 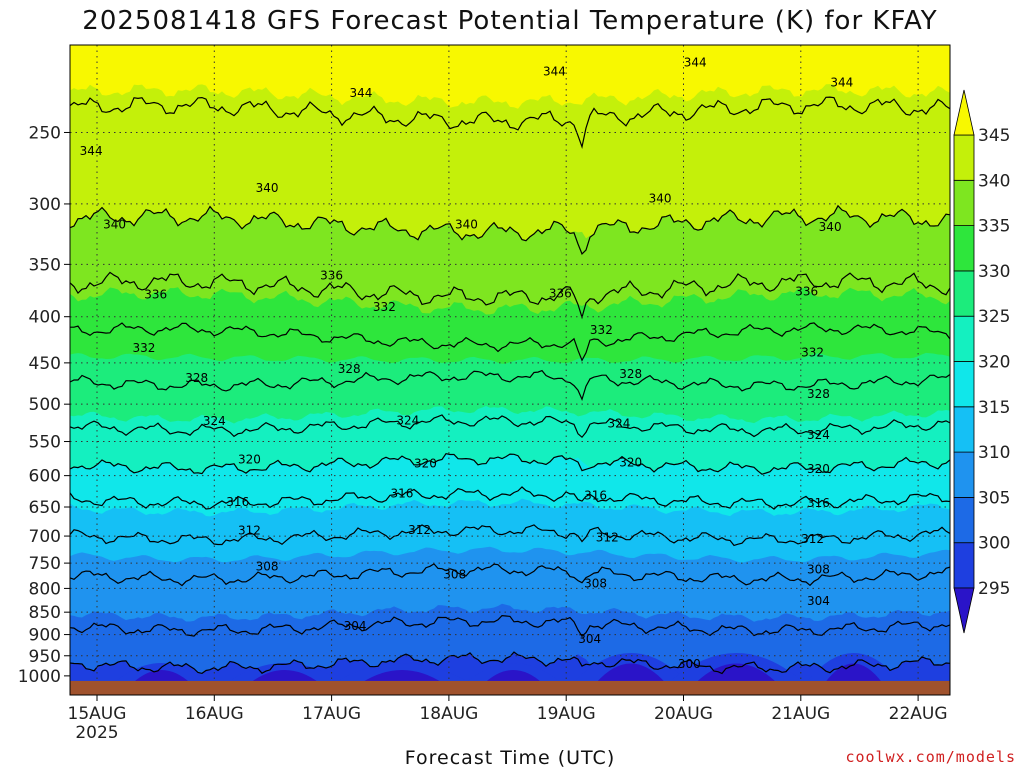 I want to click on colorbar-tick-label: 300, so click(x=994, y=544).